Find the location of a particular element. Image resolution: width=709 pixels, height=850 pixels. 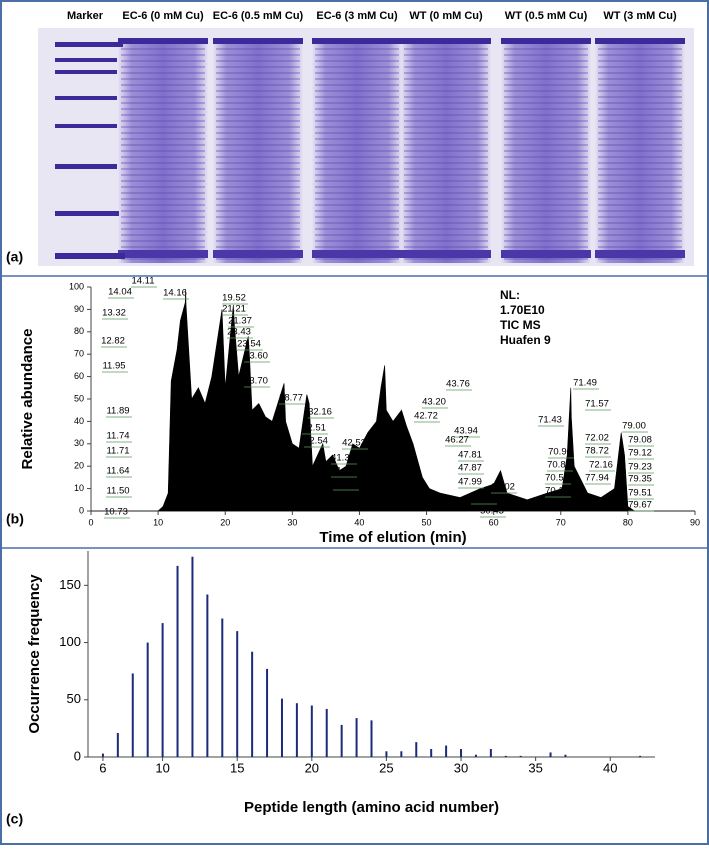

peak-label: 79.08 is located at coordinates (640, 440).